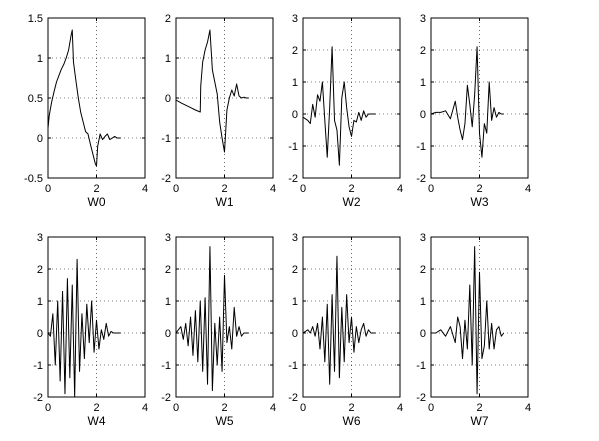  Describe the element at coordinates (35, 99) in the screenshot. I see `y-tick-label: 0.5` at that location.